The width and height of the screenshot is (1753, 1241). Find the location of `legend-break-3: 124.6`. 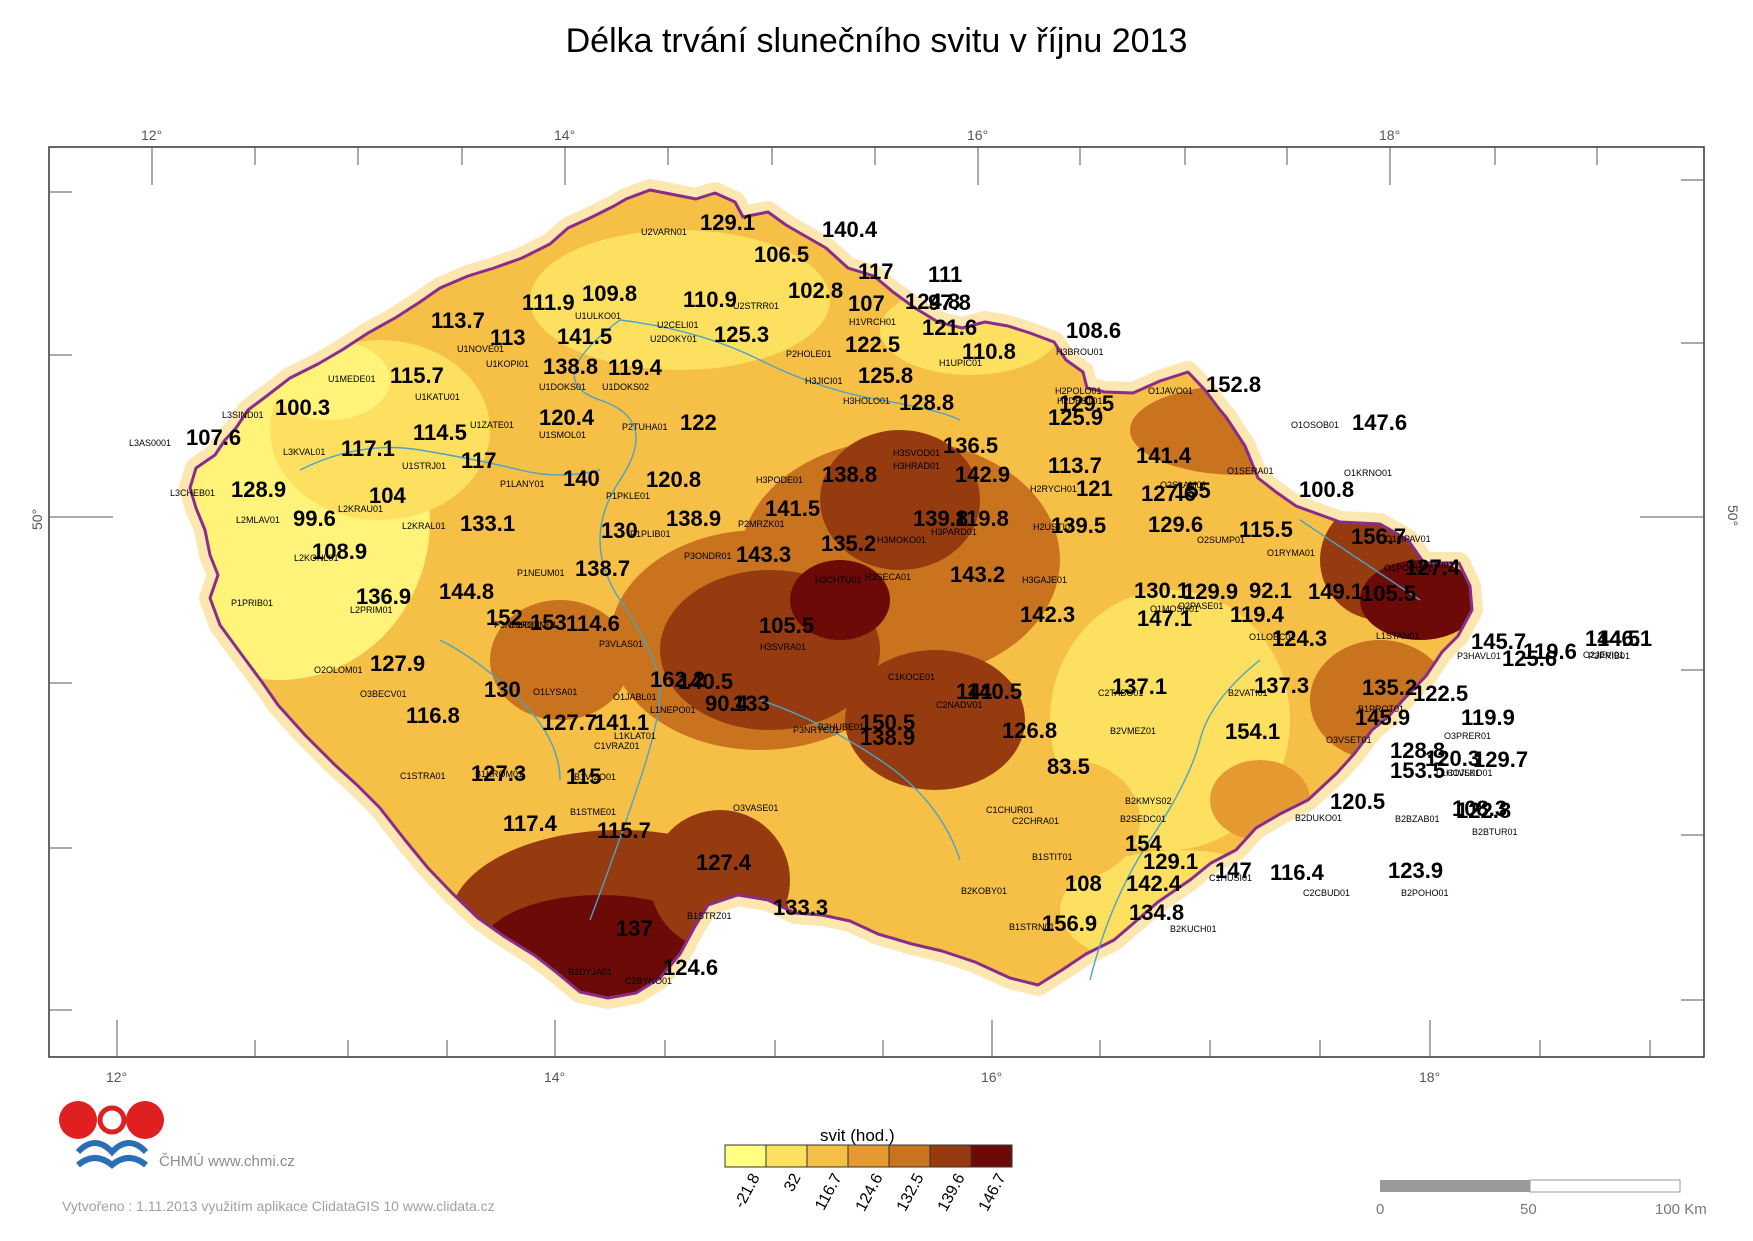

legend-break-3: 124.6 is located at coordinates (870, 1192).